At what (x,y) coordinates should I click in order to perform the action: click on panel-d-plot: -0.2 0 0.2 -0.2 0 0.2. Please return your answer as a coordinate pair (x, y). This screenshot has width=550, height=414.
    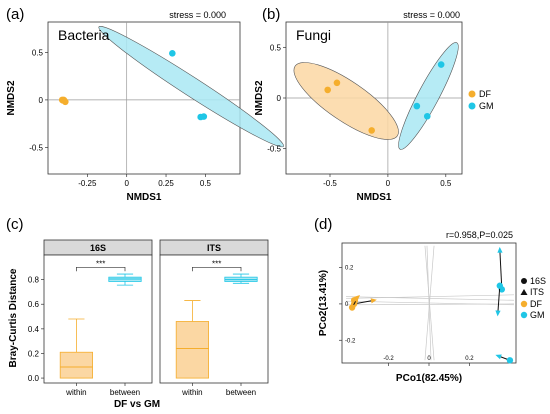
    Looking at the image, I should click on (426, 305).